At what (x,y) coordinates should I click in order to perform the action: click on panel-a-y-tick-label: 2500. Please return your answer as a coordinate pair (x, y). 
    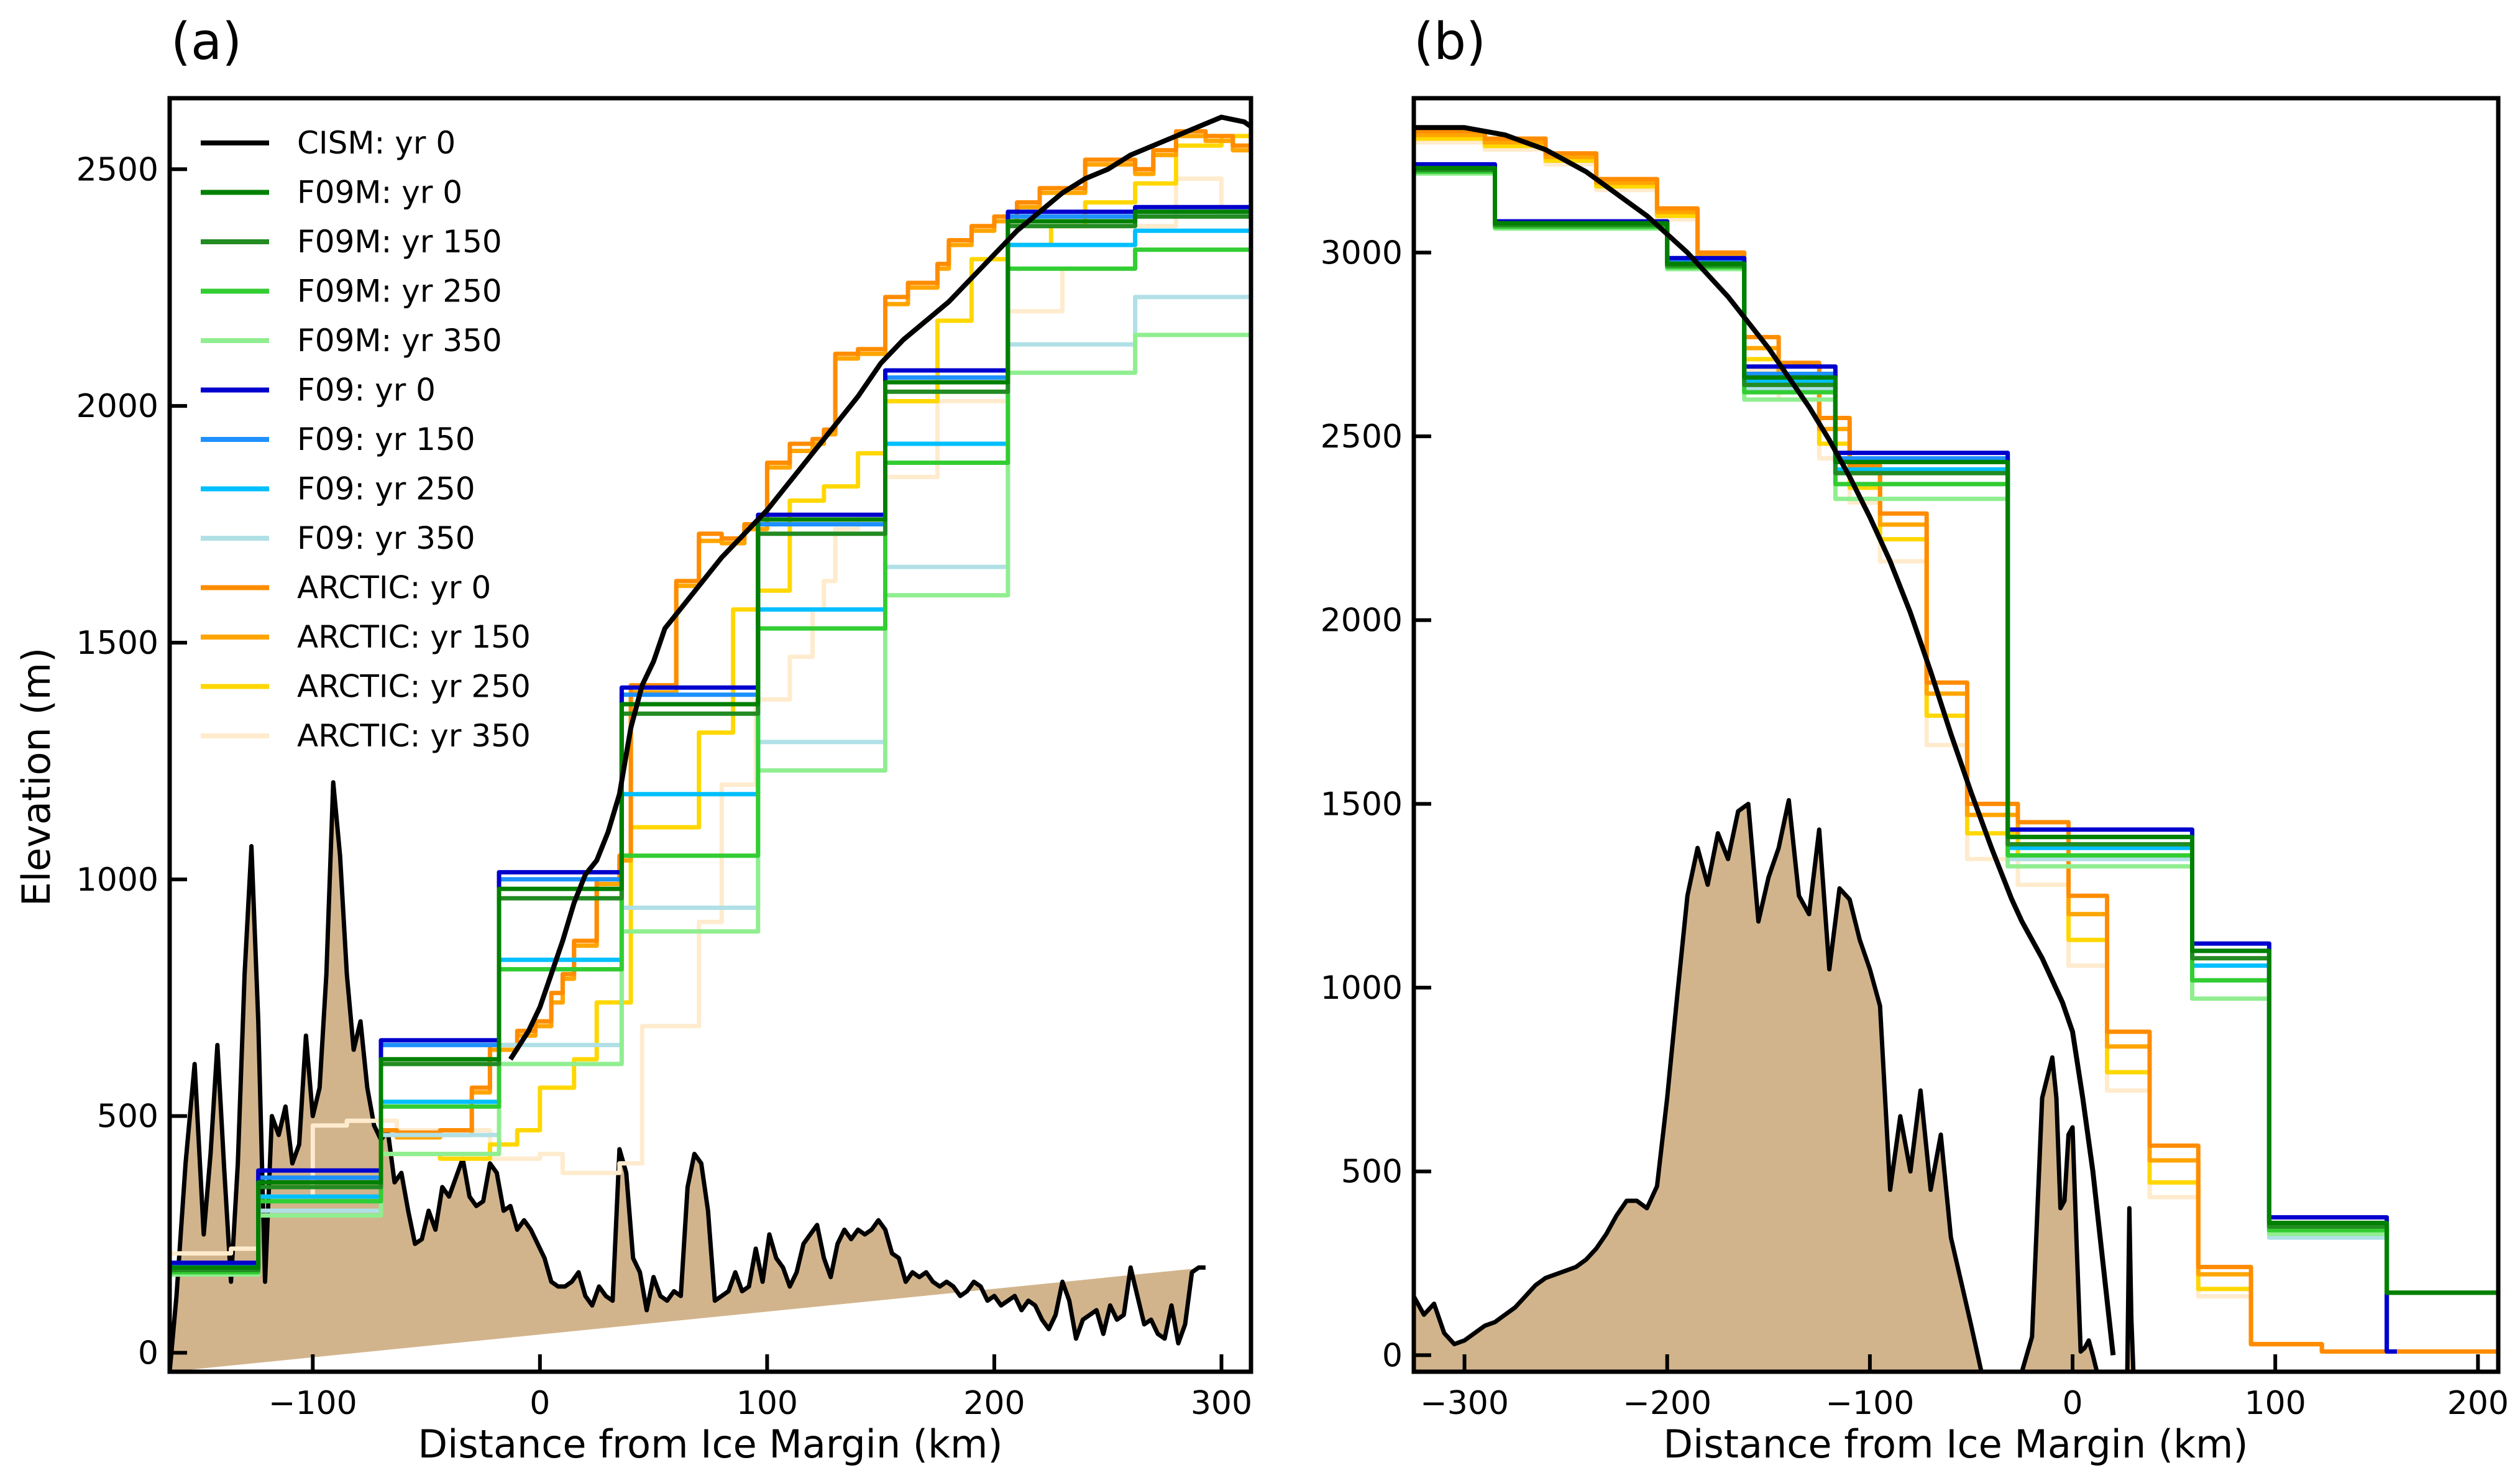
    Looking at the image, I should click on (117, 169).